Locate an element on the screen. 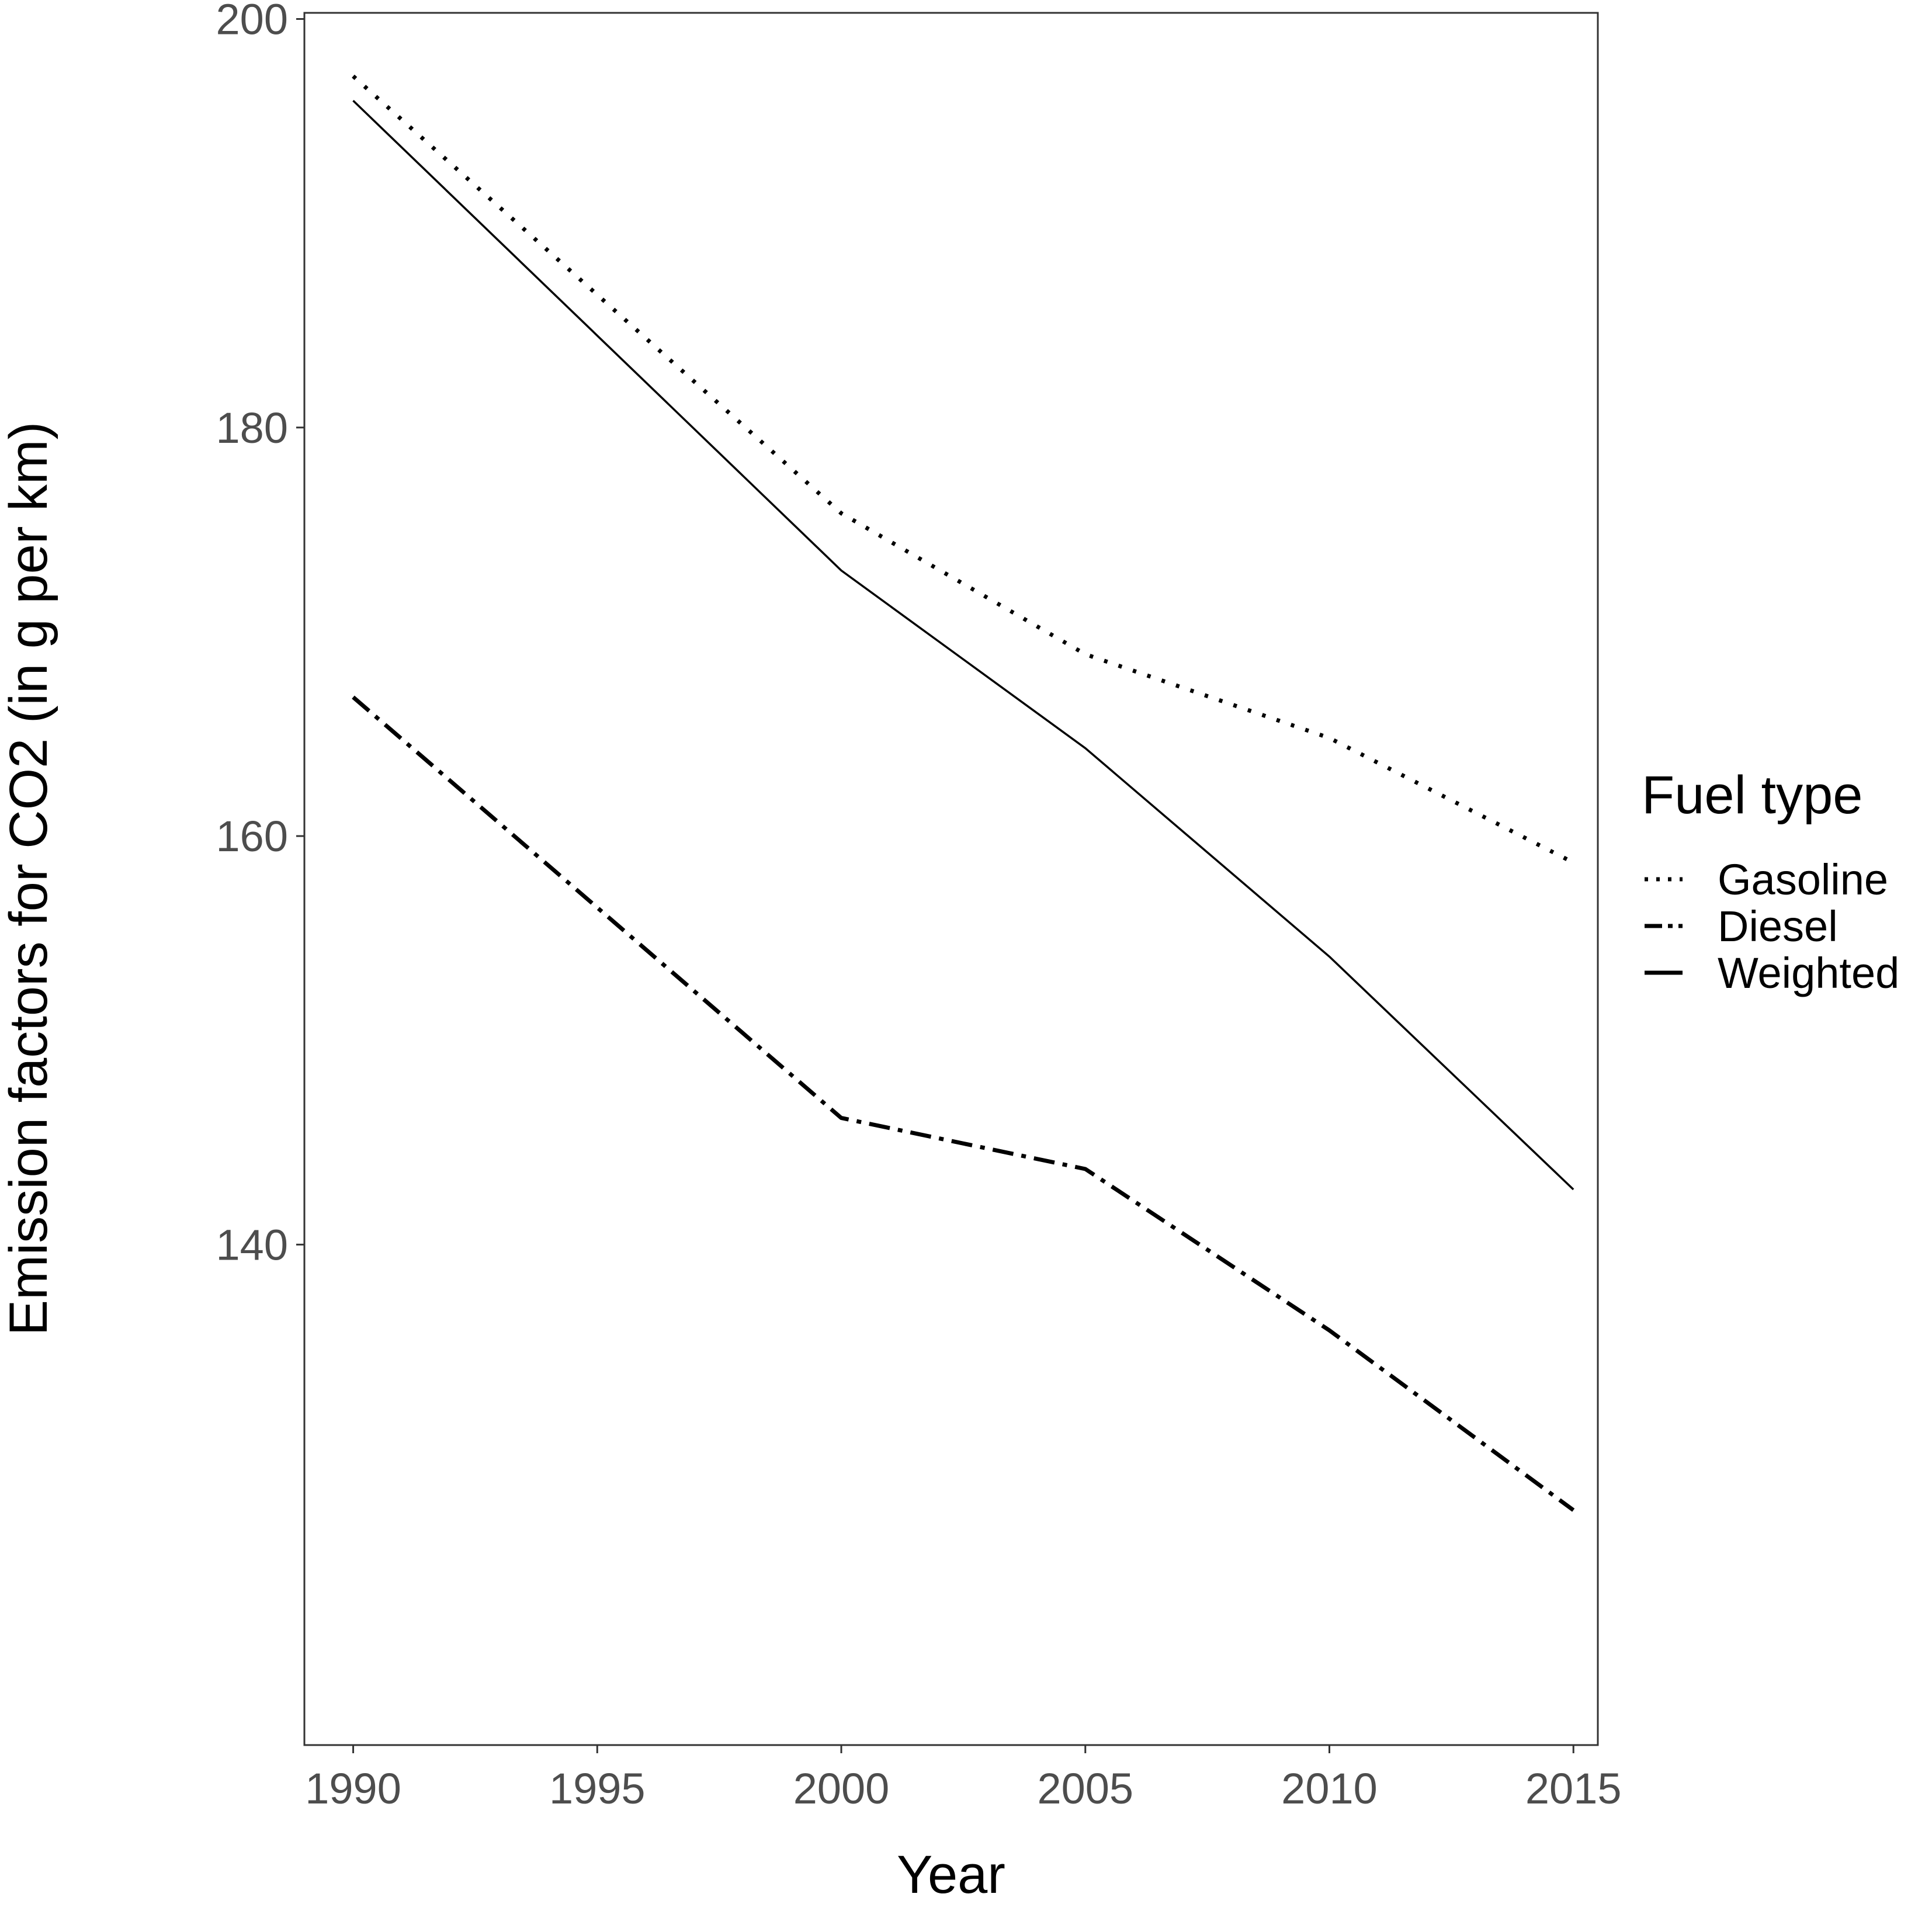  x-tick-label: 2010 is located at coordinates (1329, 1788).